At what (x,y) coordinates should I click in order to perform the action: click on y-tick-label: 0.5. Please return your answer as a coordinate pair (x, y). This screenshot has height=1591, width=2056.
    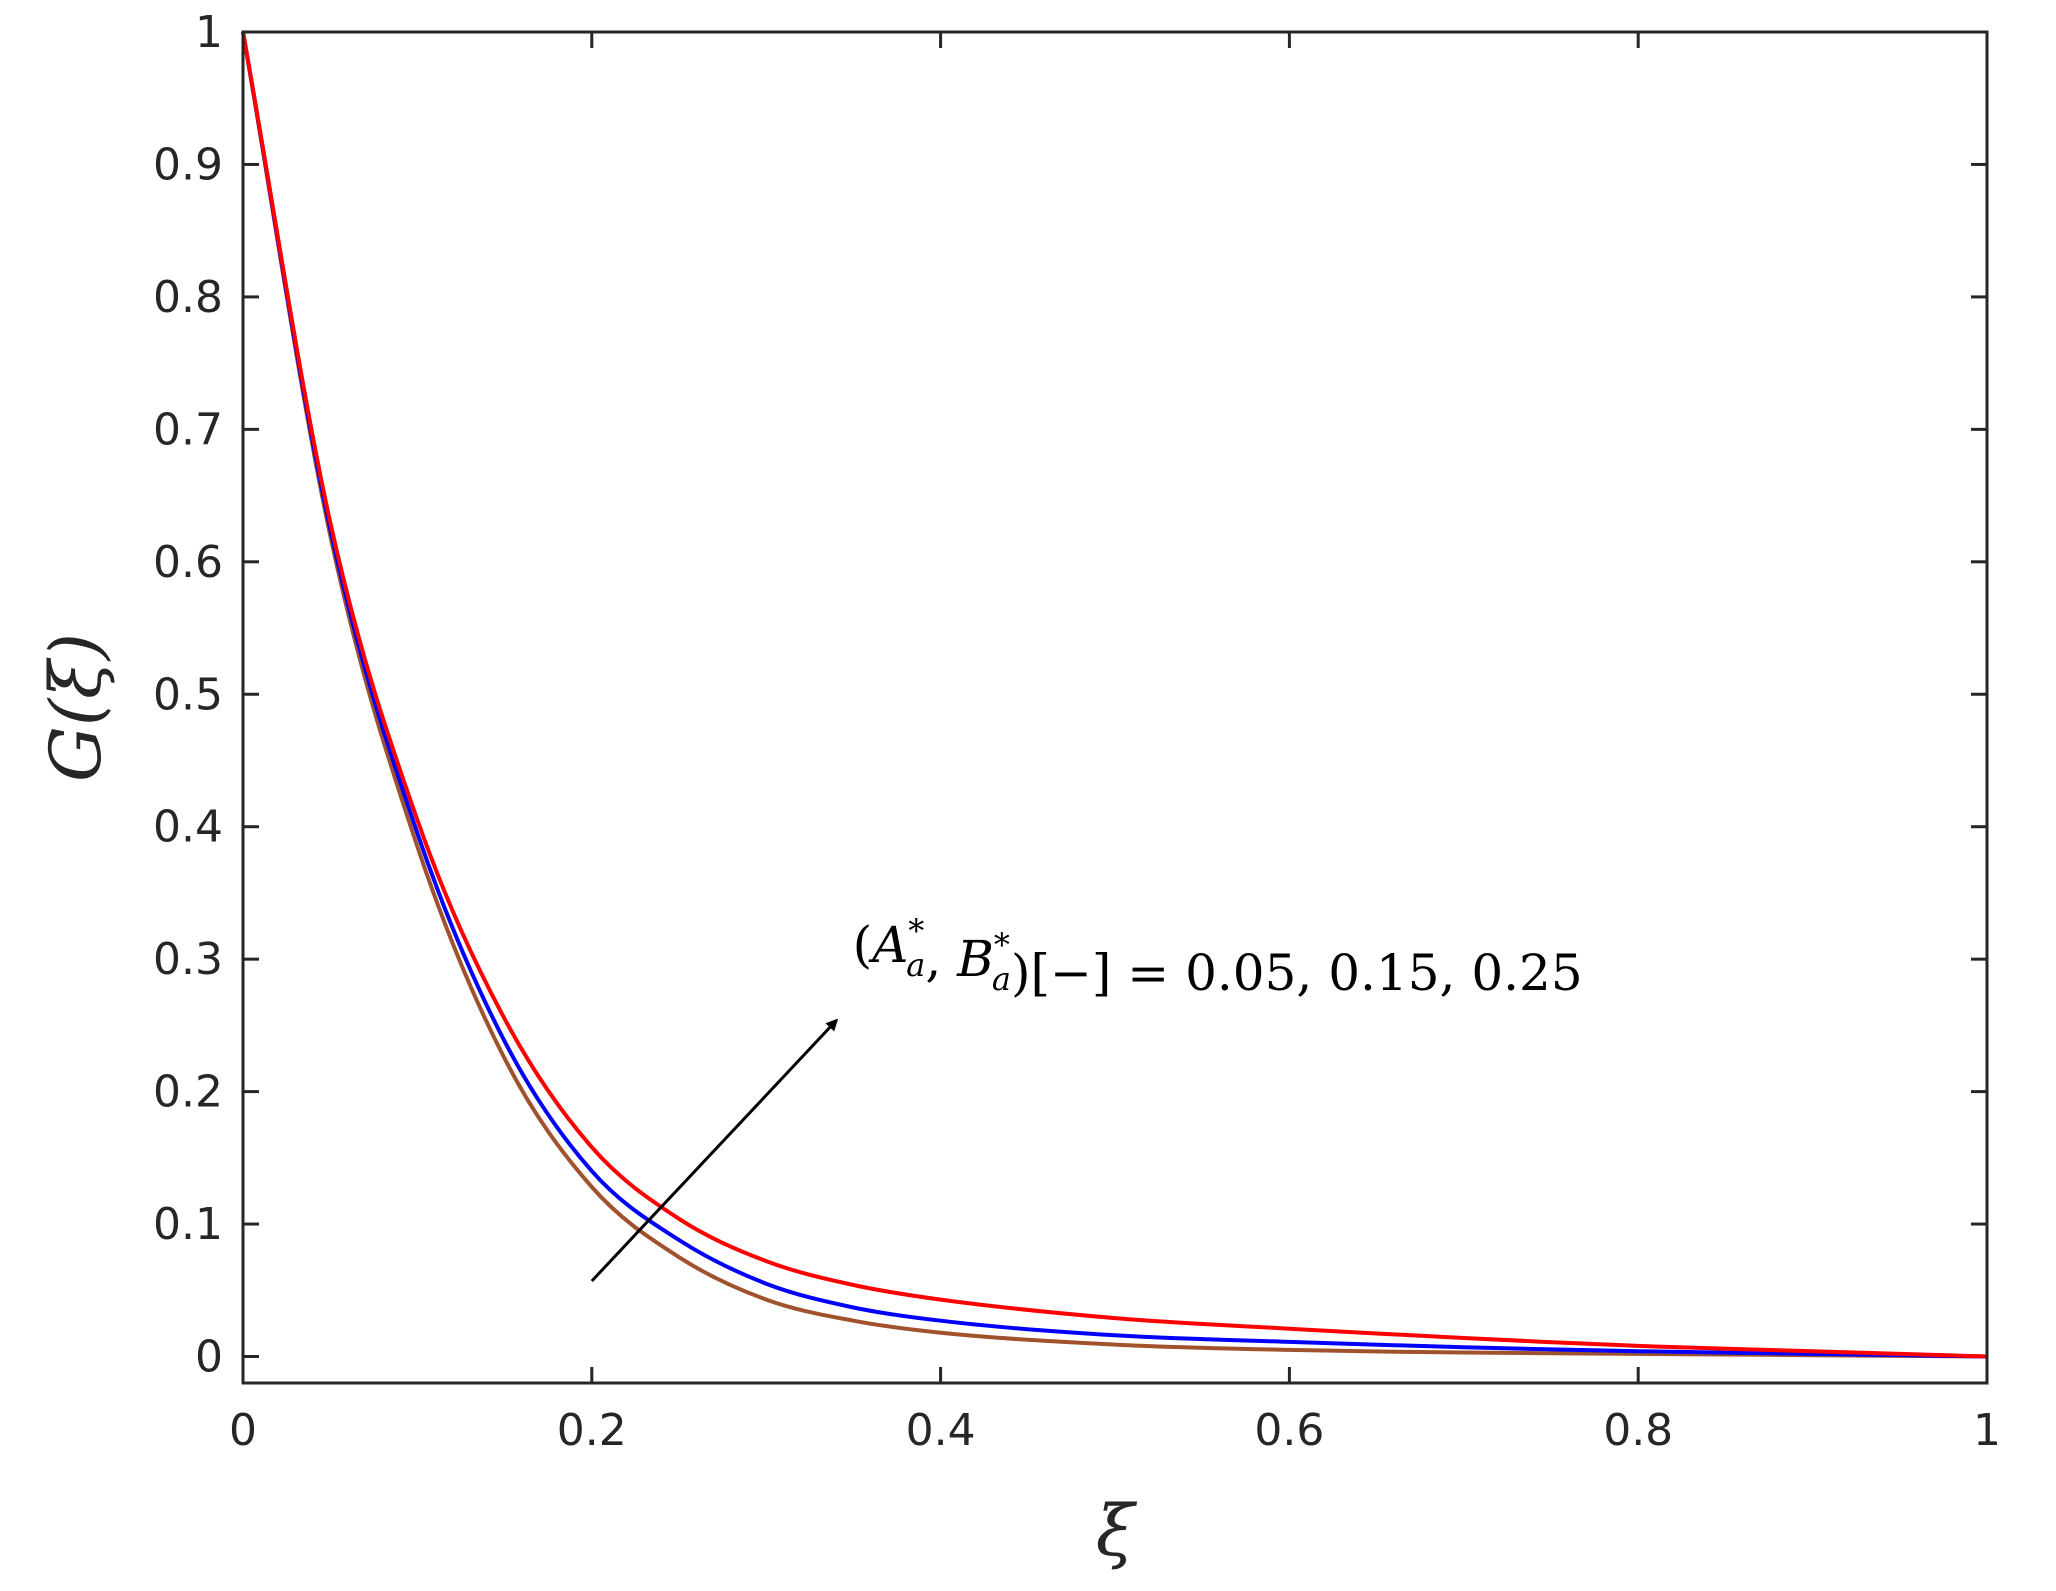
    Looking at the image, I should click on (188, 694).